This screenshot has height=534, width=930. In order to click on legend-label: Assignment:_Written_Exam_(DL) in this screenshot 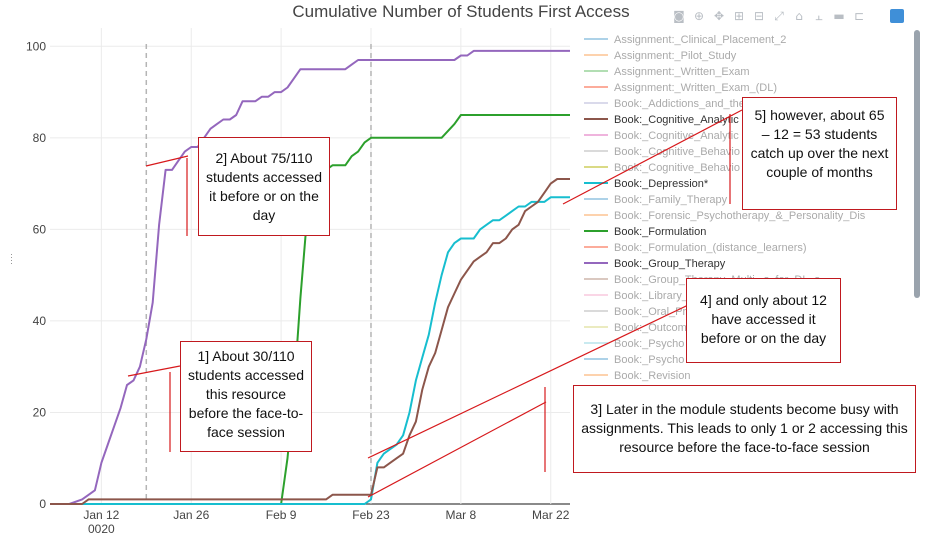, I will do `click(695, 88)`.